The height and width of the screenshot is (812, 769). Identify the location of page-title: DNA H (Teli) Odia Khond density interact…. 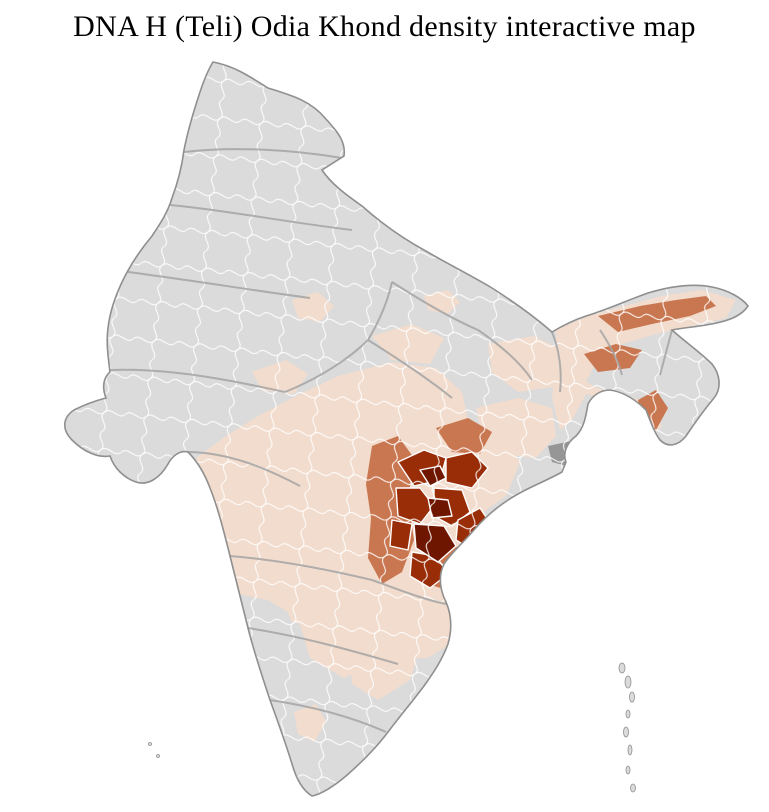
(384, 26).